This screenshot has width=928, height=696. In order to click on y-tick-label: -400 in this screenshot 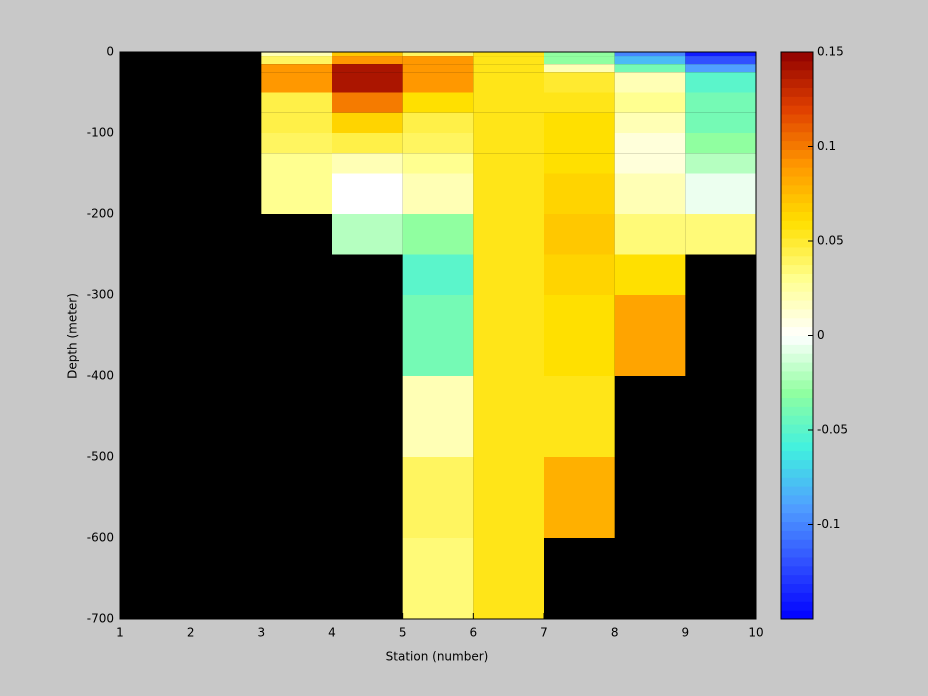, I will do `click(100, 376)`.